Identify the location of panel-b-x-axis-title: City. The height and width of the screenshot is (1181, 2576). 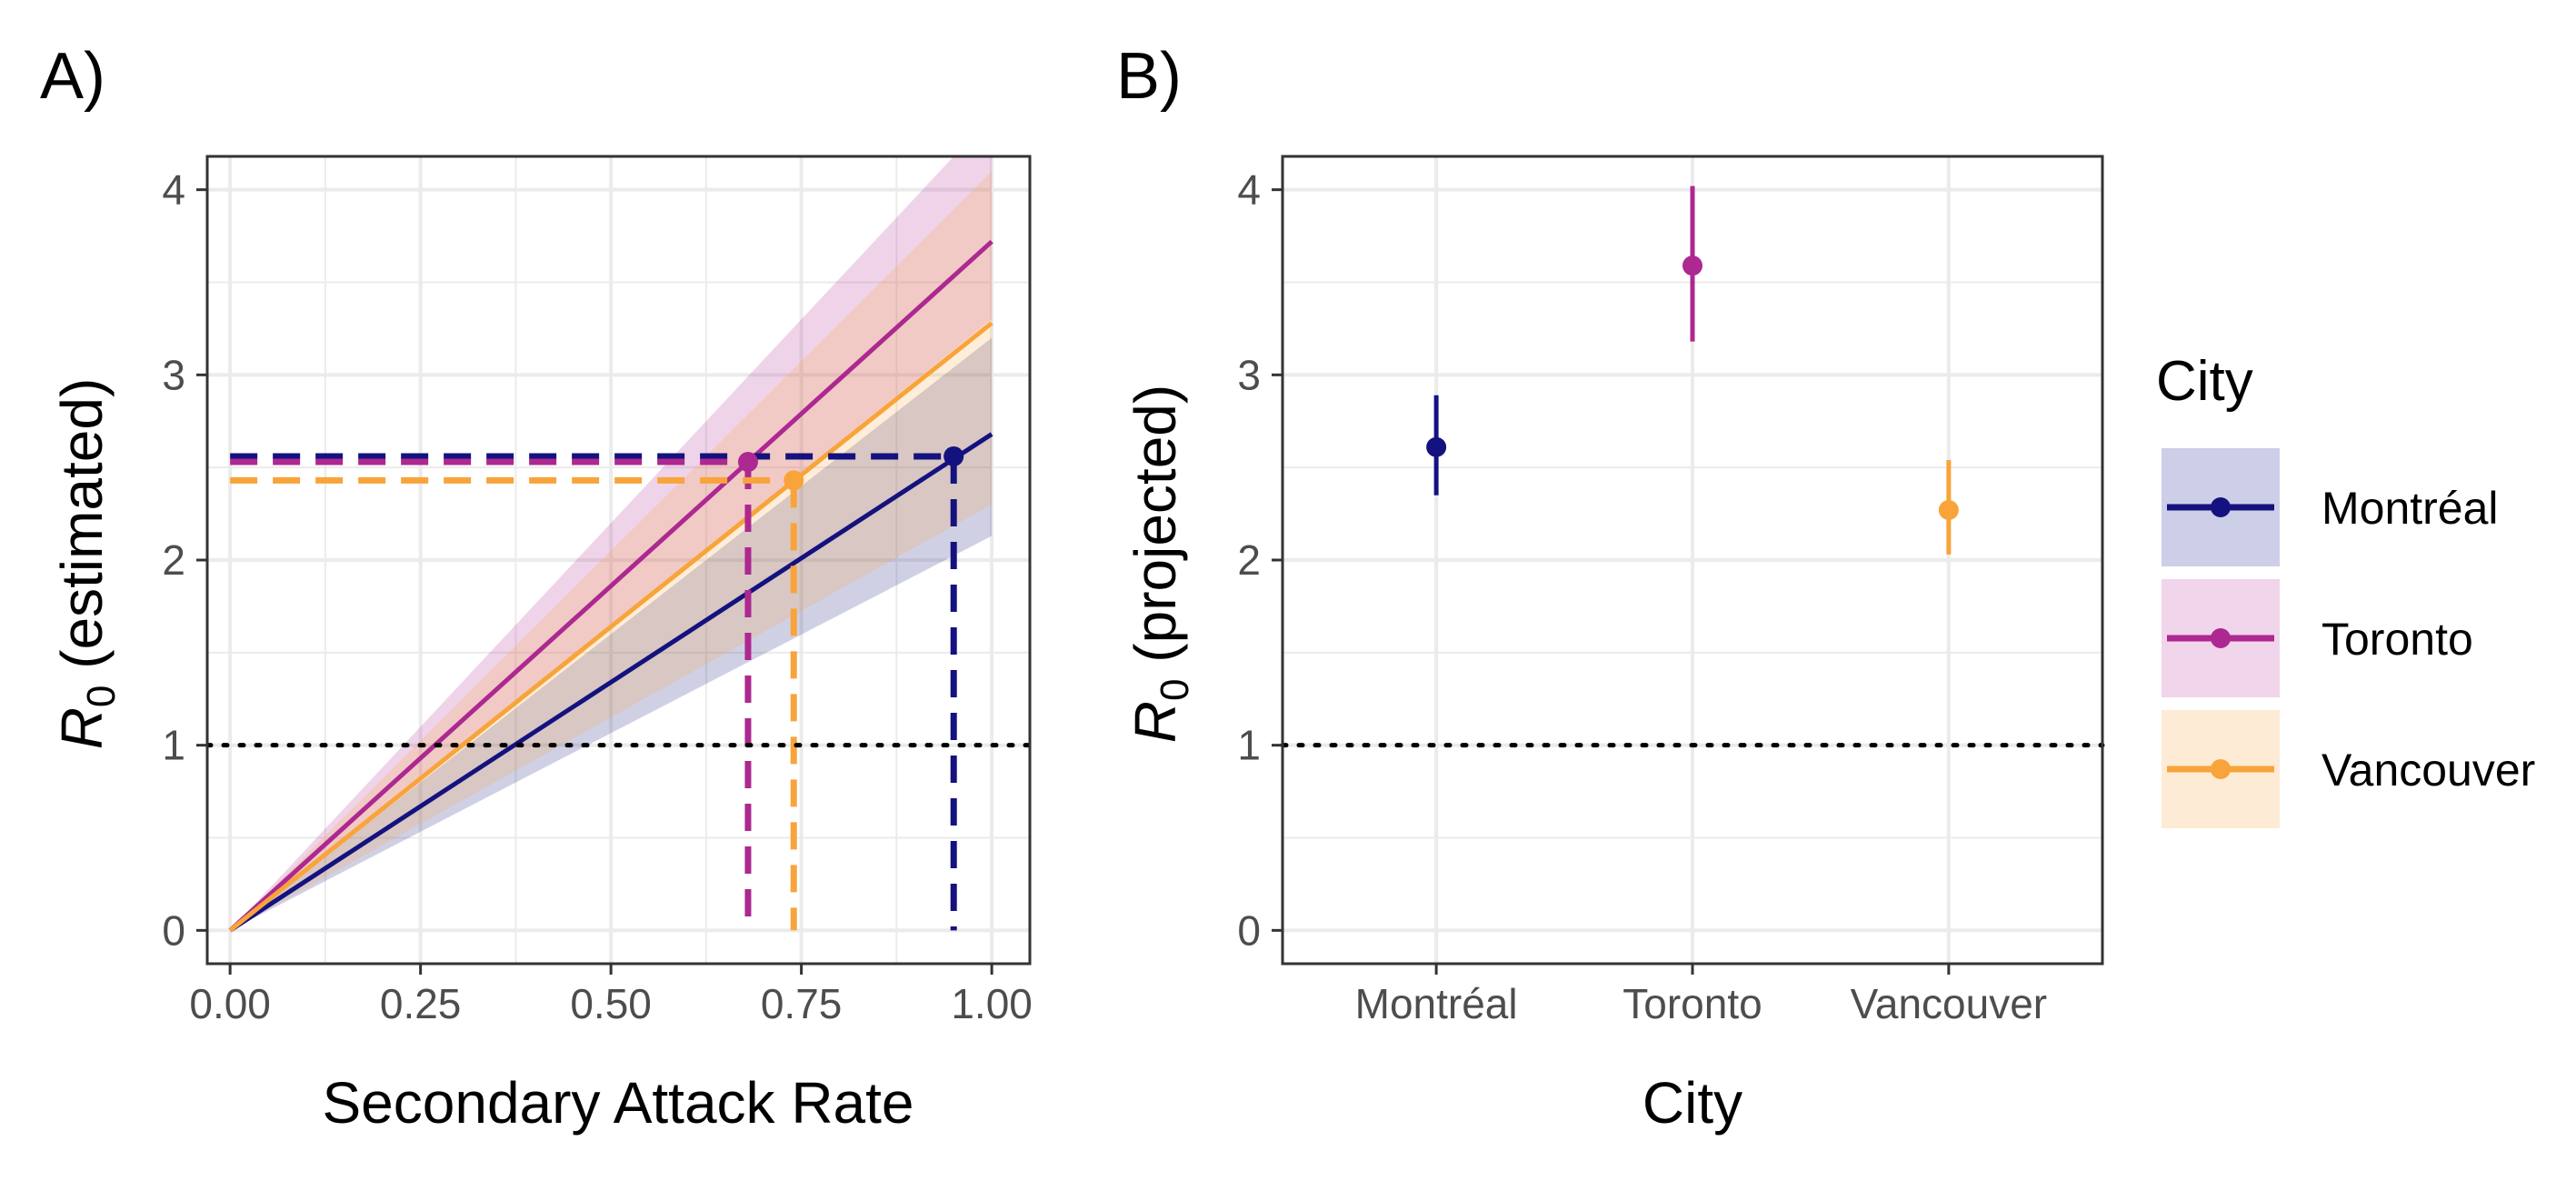
(1692, 1103).